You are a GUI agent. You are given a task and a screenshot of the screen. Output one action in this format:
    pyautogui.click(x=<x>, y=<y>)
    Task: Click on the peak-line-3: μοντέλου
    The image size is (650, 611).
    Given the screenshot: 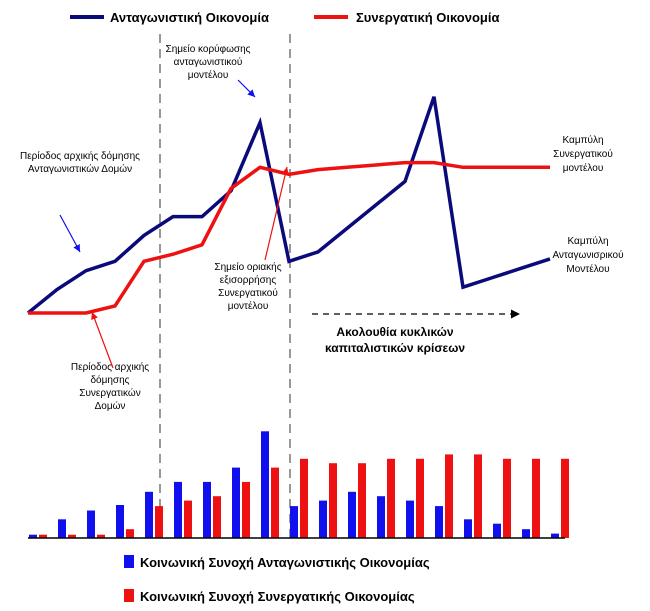 What is the action you would take?
    pyautogui.click(x=208, y=75)
    